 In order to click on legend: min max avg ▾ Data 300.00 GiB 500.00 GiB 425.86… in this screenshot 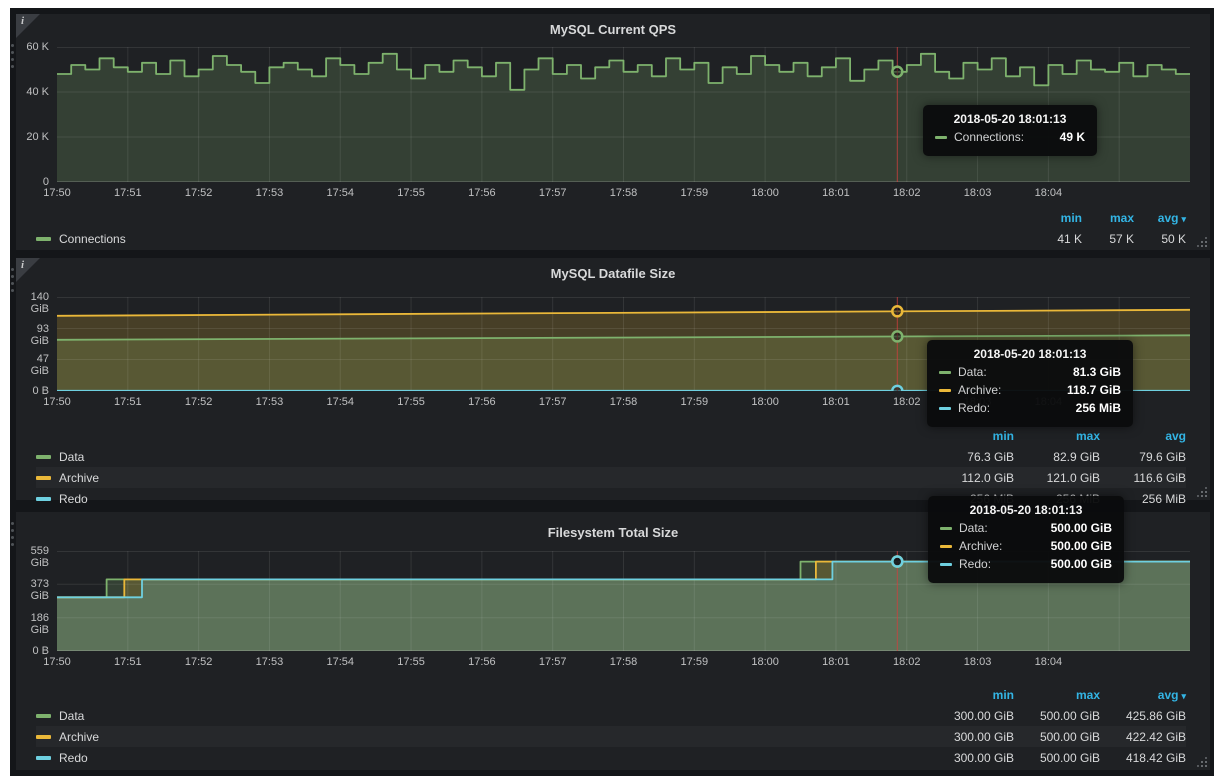, I will do `click(611, 726)`.